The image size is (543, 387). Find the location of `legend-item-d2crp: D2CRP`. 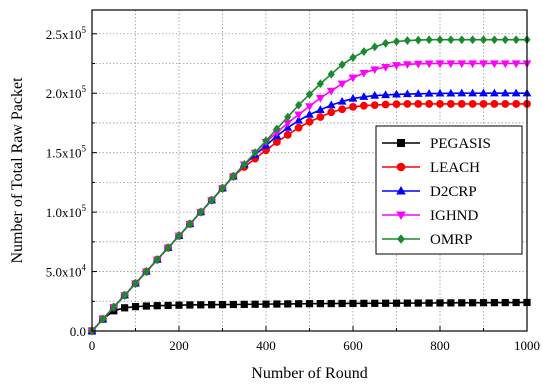

legend-item-d2crp: D2CRP is located at coordinates (429, 192).